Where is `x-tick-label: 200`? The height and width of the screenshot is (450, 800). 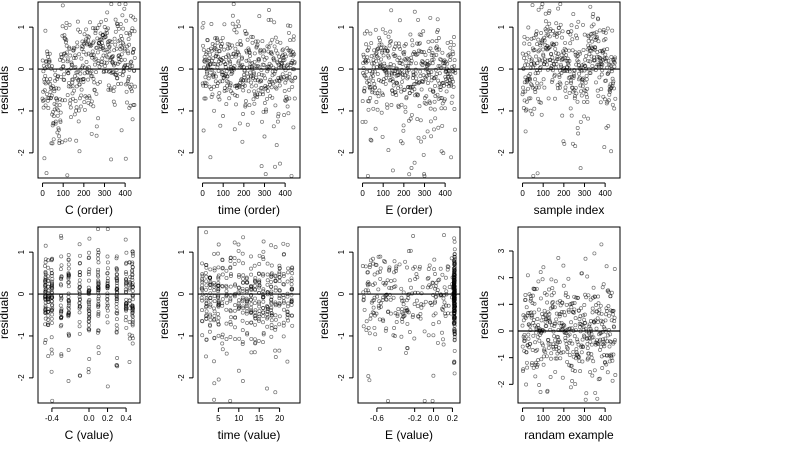 x-tick-label: 200 is located at coordinates (564, 193).